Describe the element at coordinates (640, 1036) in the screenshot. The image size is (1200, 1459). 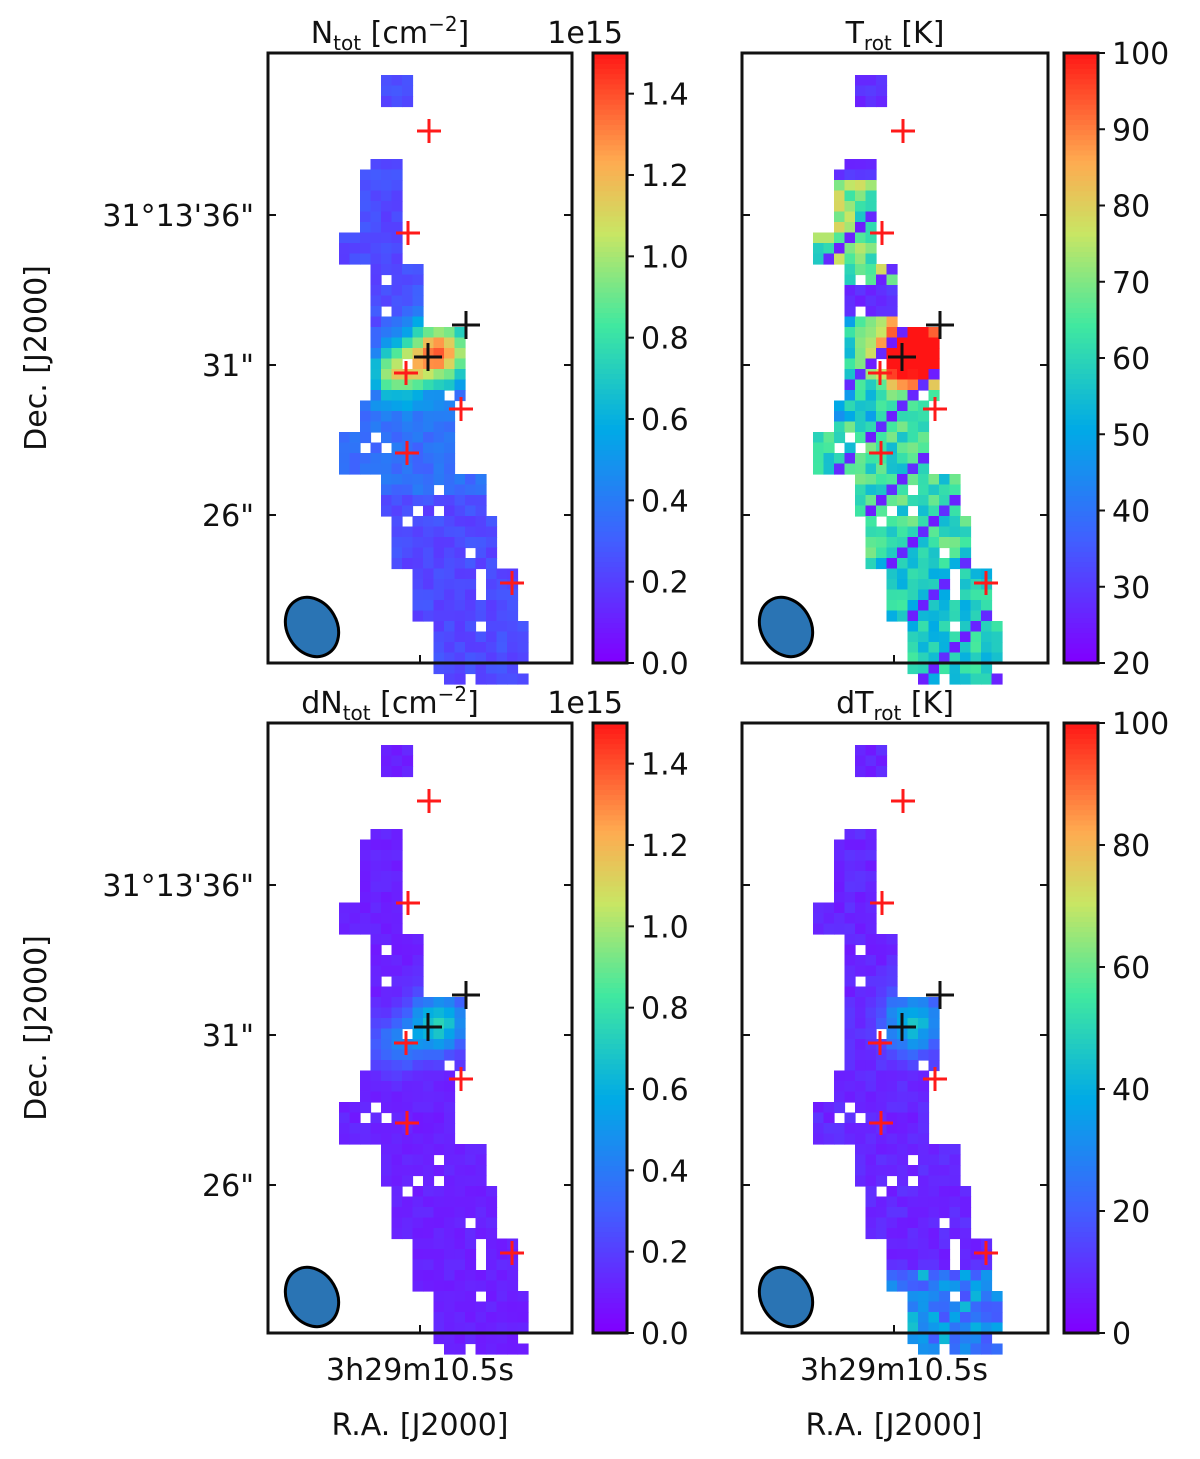
I see `colorbar: 0.00.20.40.60.81.01.21.4` at that location.